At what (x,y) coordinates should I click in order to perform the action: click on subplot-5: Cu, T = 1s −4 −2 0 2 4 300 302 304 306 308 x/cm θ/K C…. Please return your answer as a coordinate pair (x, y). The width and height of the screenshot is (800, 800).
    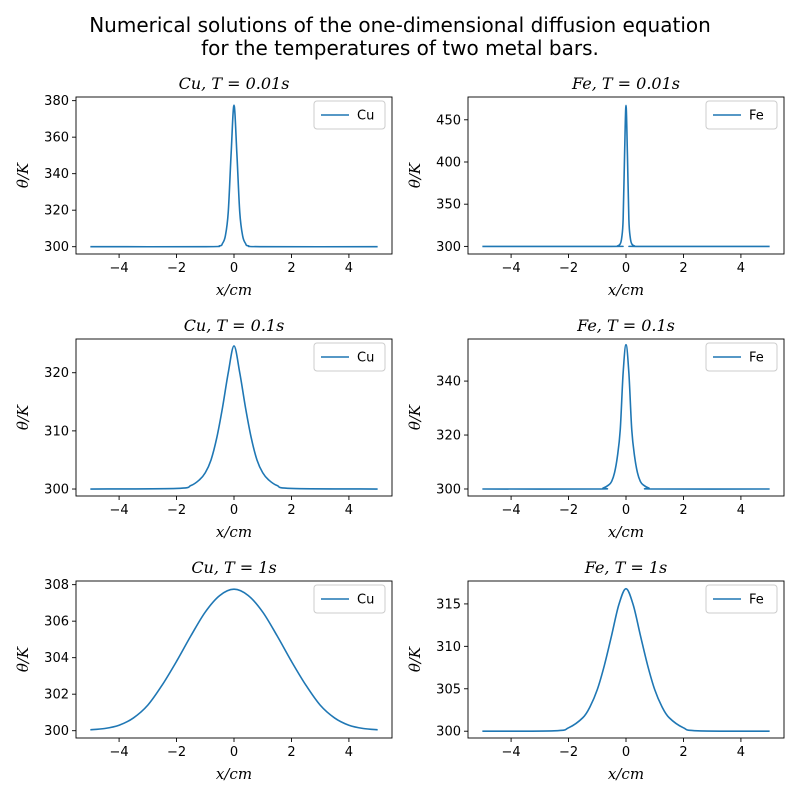
    Looking at the image, I should click on (203, 670).